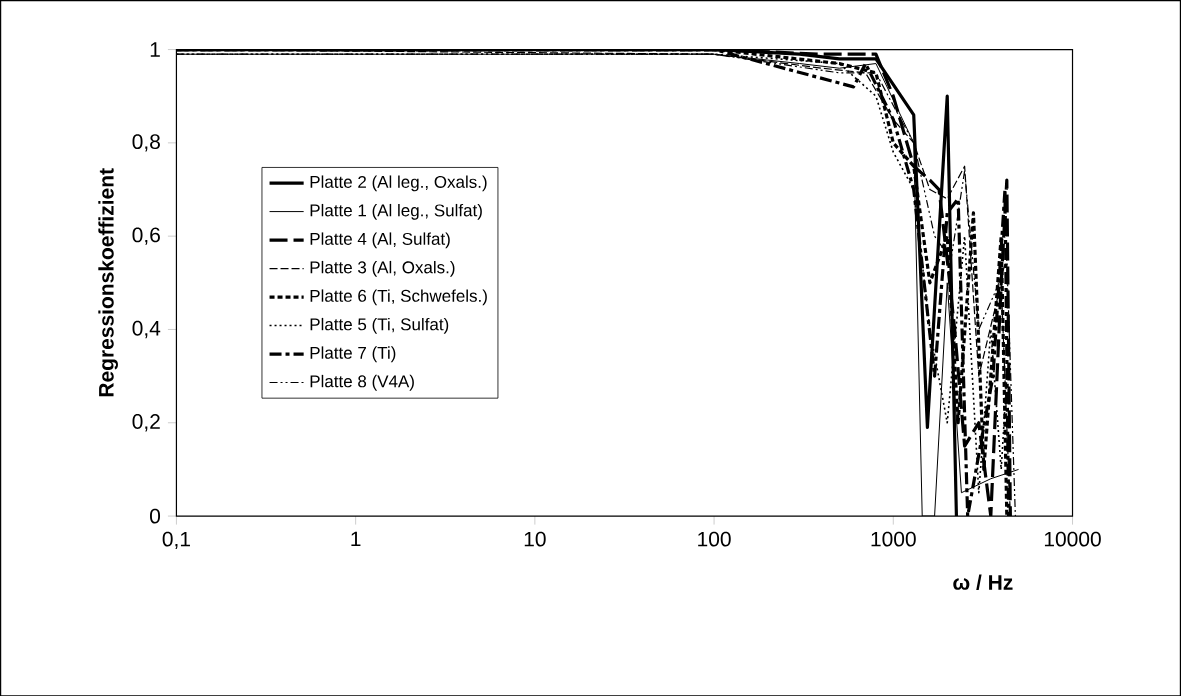 The height and width of the screenshot is (696, 1181). I want to click on legend-label: Platte 6 (Ti, Schwefels.), so click(398, 297).